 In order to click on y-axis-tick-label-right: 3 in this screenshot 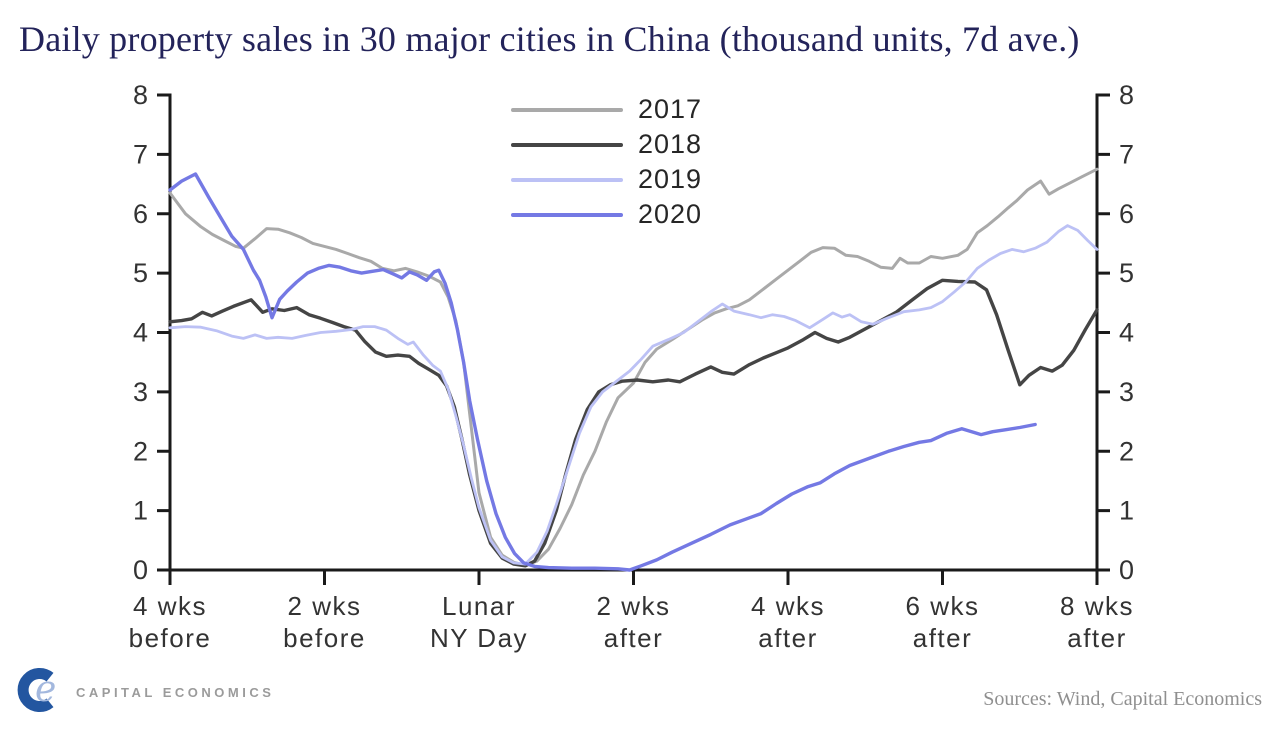, I will do `click(1126, 392)`.